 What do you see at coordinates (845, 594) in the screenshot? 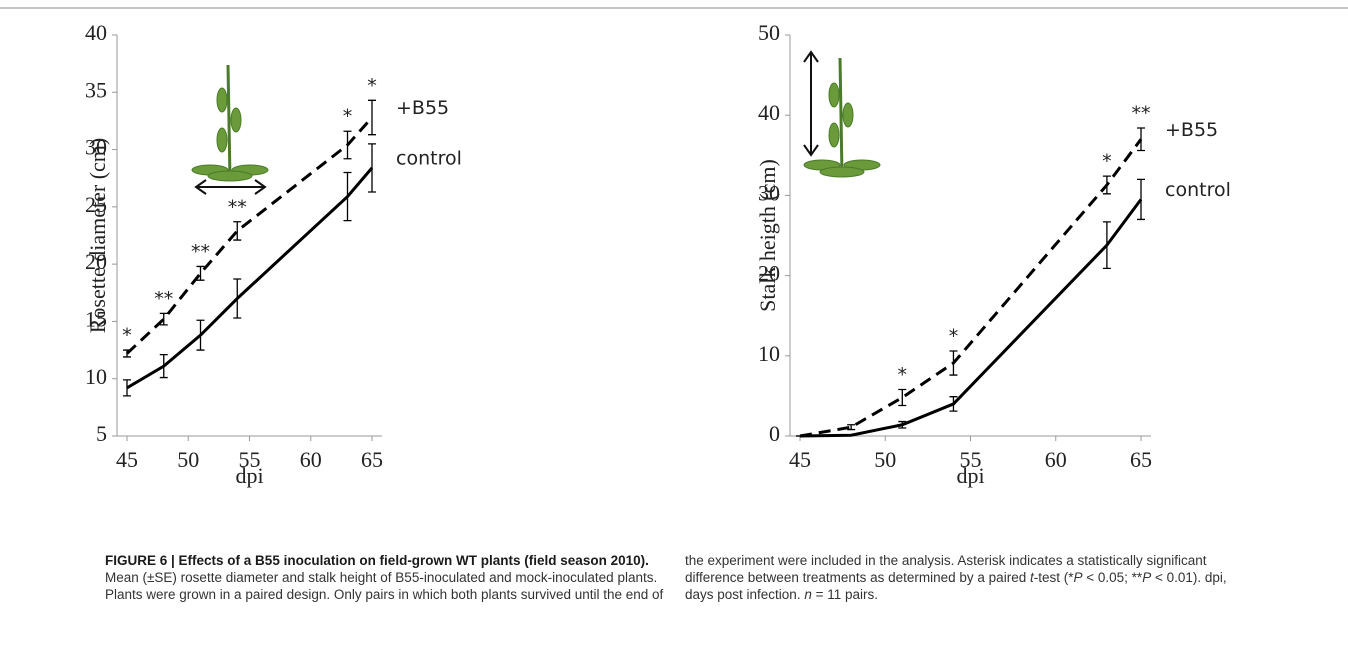
I see `caption-text: = 11 pairs.` at bounding box center [845, 594].